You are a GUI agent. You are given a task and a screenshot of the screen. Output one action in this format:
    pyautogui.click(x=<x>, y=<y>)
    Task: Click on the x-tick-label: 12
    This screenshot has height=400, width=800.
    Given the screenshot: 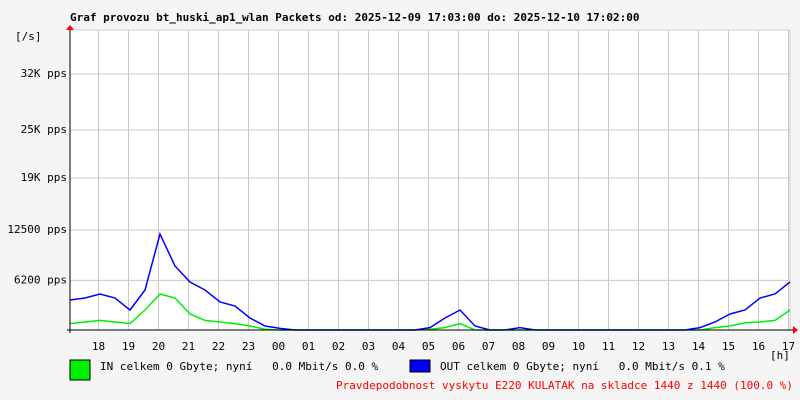 What is the action you would take?
    pyautogui.click(x=638, y=346)
    